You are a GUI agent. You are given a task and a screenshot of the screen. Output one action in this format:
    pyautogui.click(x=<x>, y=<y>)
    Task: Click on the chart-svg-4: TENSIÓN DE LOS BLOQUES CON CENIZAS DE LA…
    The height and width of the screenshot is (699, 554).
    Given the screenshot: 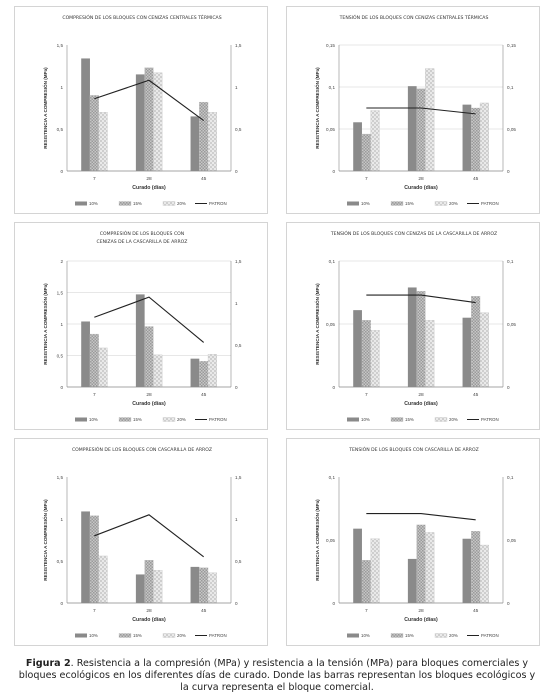 What is the action you would take?
    pyautogui.click(x=414, y=326)
    